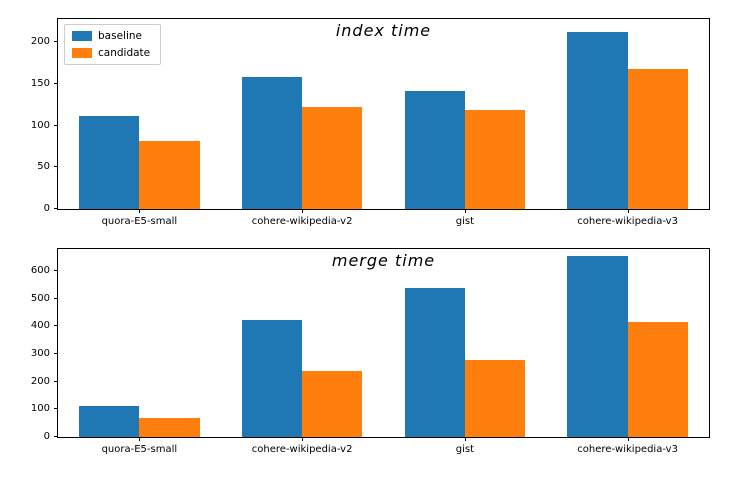 The width and height of the screenshot is (734, 479). Describe the element at coordinates (82, 36) in the screenshot. I see `baseline-swatch` at that location.